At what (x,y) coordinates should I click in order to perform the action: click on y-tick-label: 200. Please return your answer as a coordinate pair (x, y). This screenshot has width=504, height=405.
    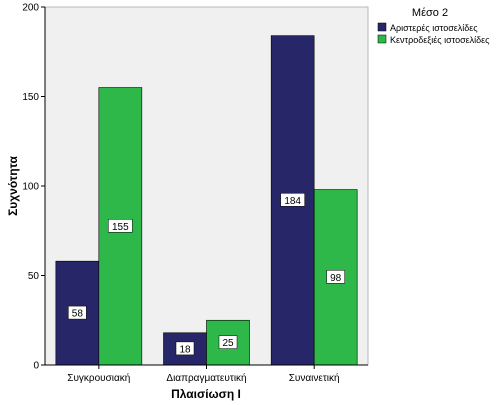
    Looking at the image, I should click on (30, 8).